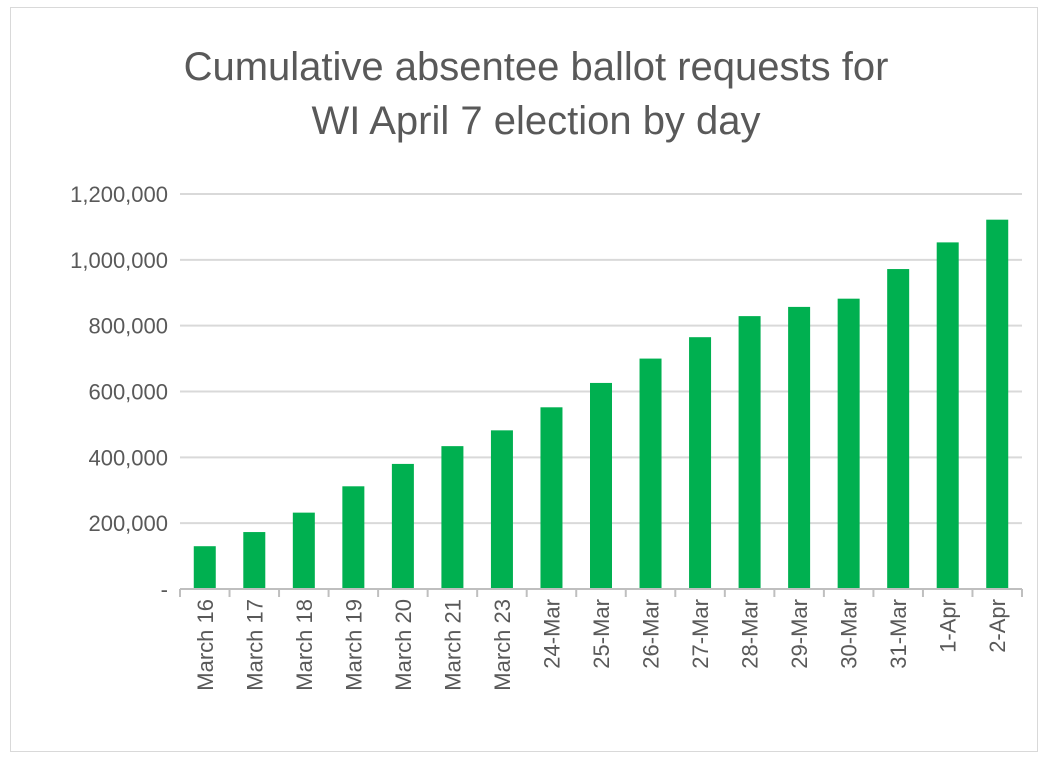 Image resolution: width=1053 pixels, height=760 pixels. What do you see at coordinates (536, 67) in the screenshot?
I see `chart-title-line-1: Cumulative absentee ballot requests for` at bounding box center [536, 67].